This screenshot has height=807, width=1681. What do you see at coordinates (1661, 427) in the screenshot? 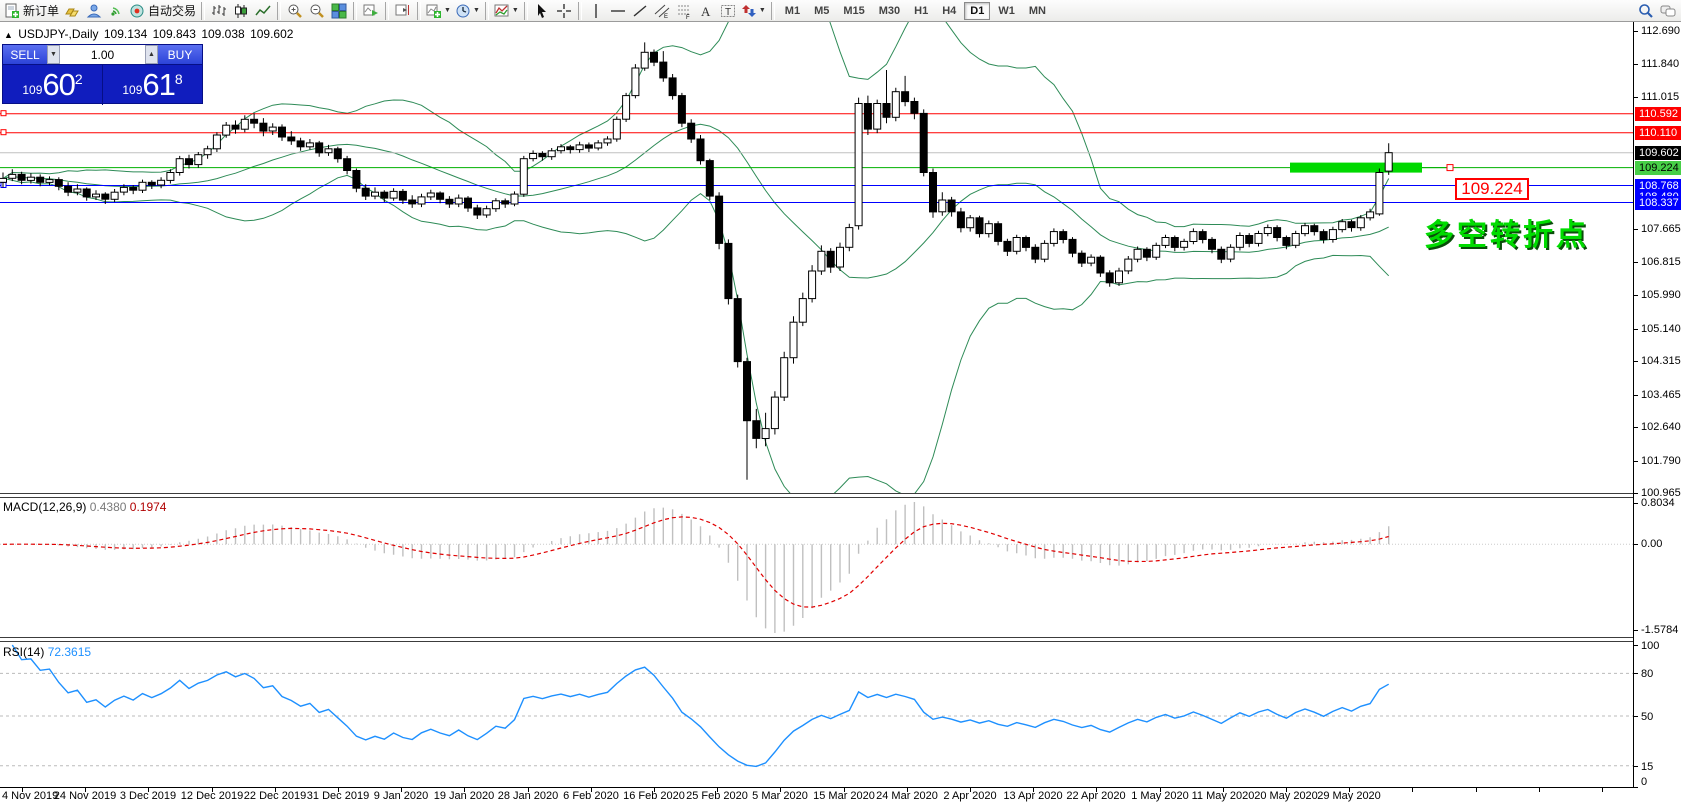
I see `price-tick-label: 102.640` at bounding box center [1661, 427].